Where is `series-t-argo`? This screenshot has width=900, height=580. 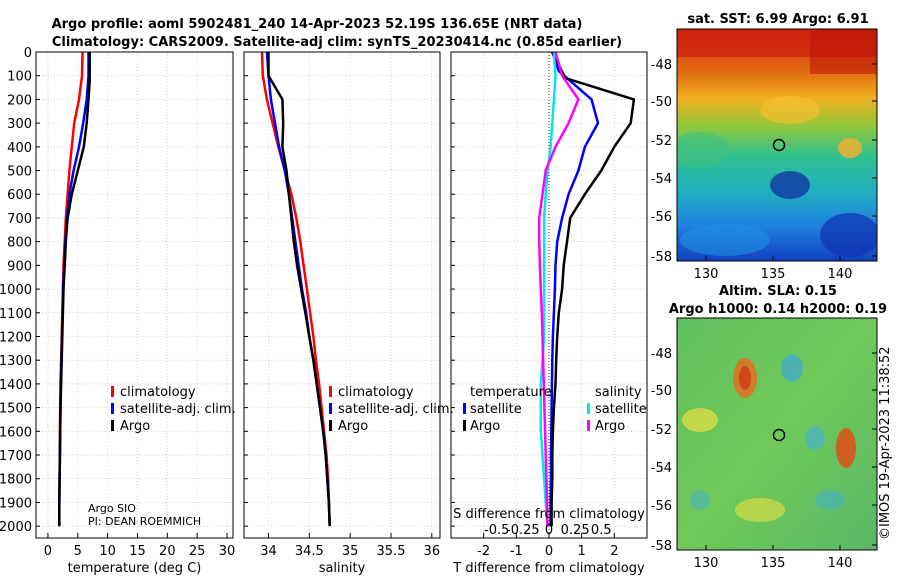 series-t-argo is located at coordinates (593, 289).